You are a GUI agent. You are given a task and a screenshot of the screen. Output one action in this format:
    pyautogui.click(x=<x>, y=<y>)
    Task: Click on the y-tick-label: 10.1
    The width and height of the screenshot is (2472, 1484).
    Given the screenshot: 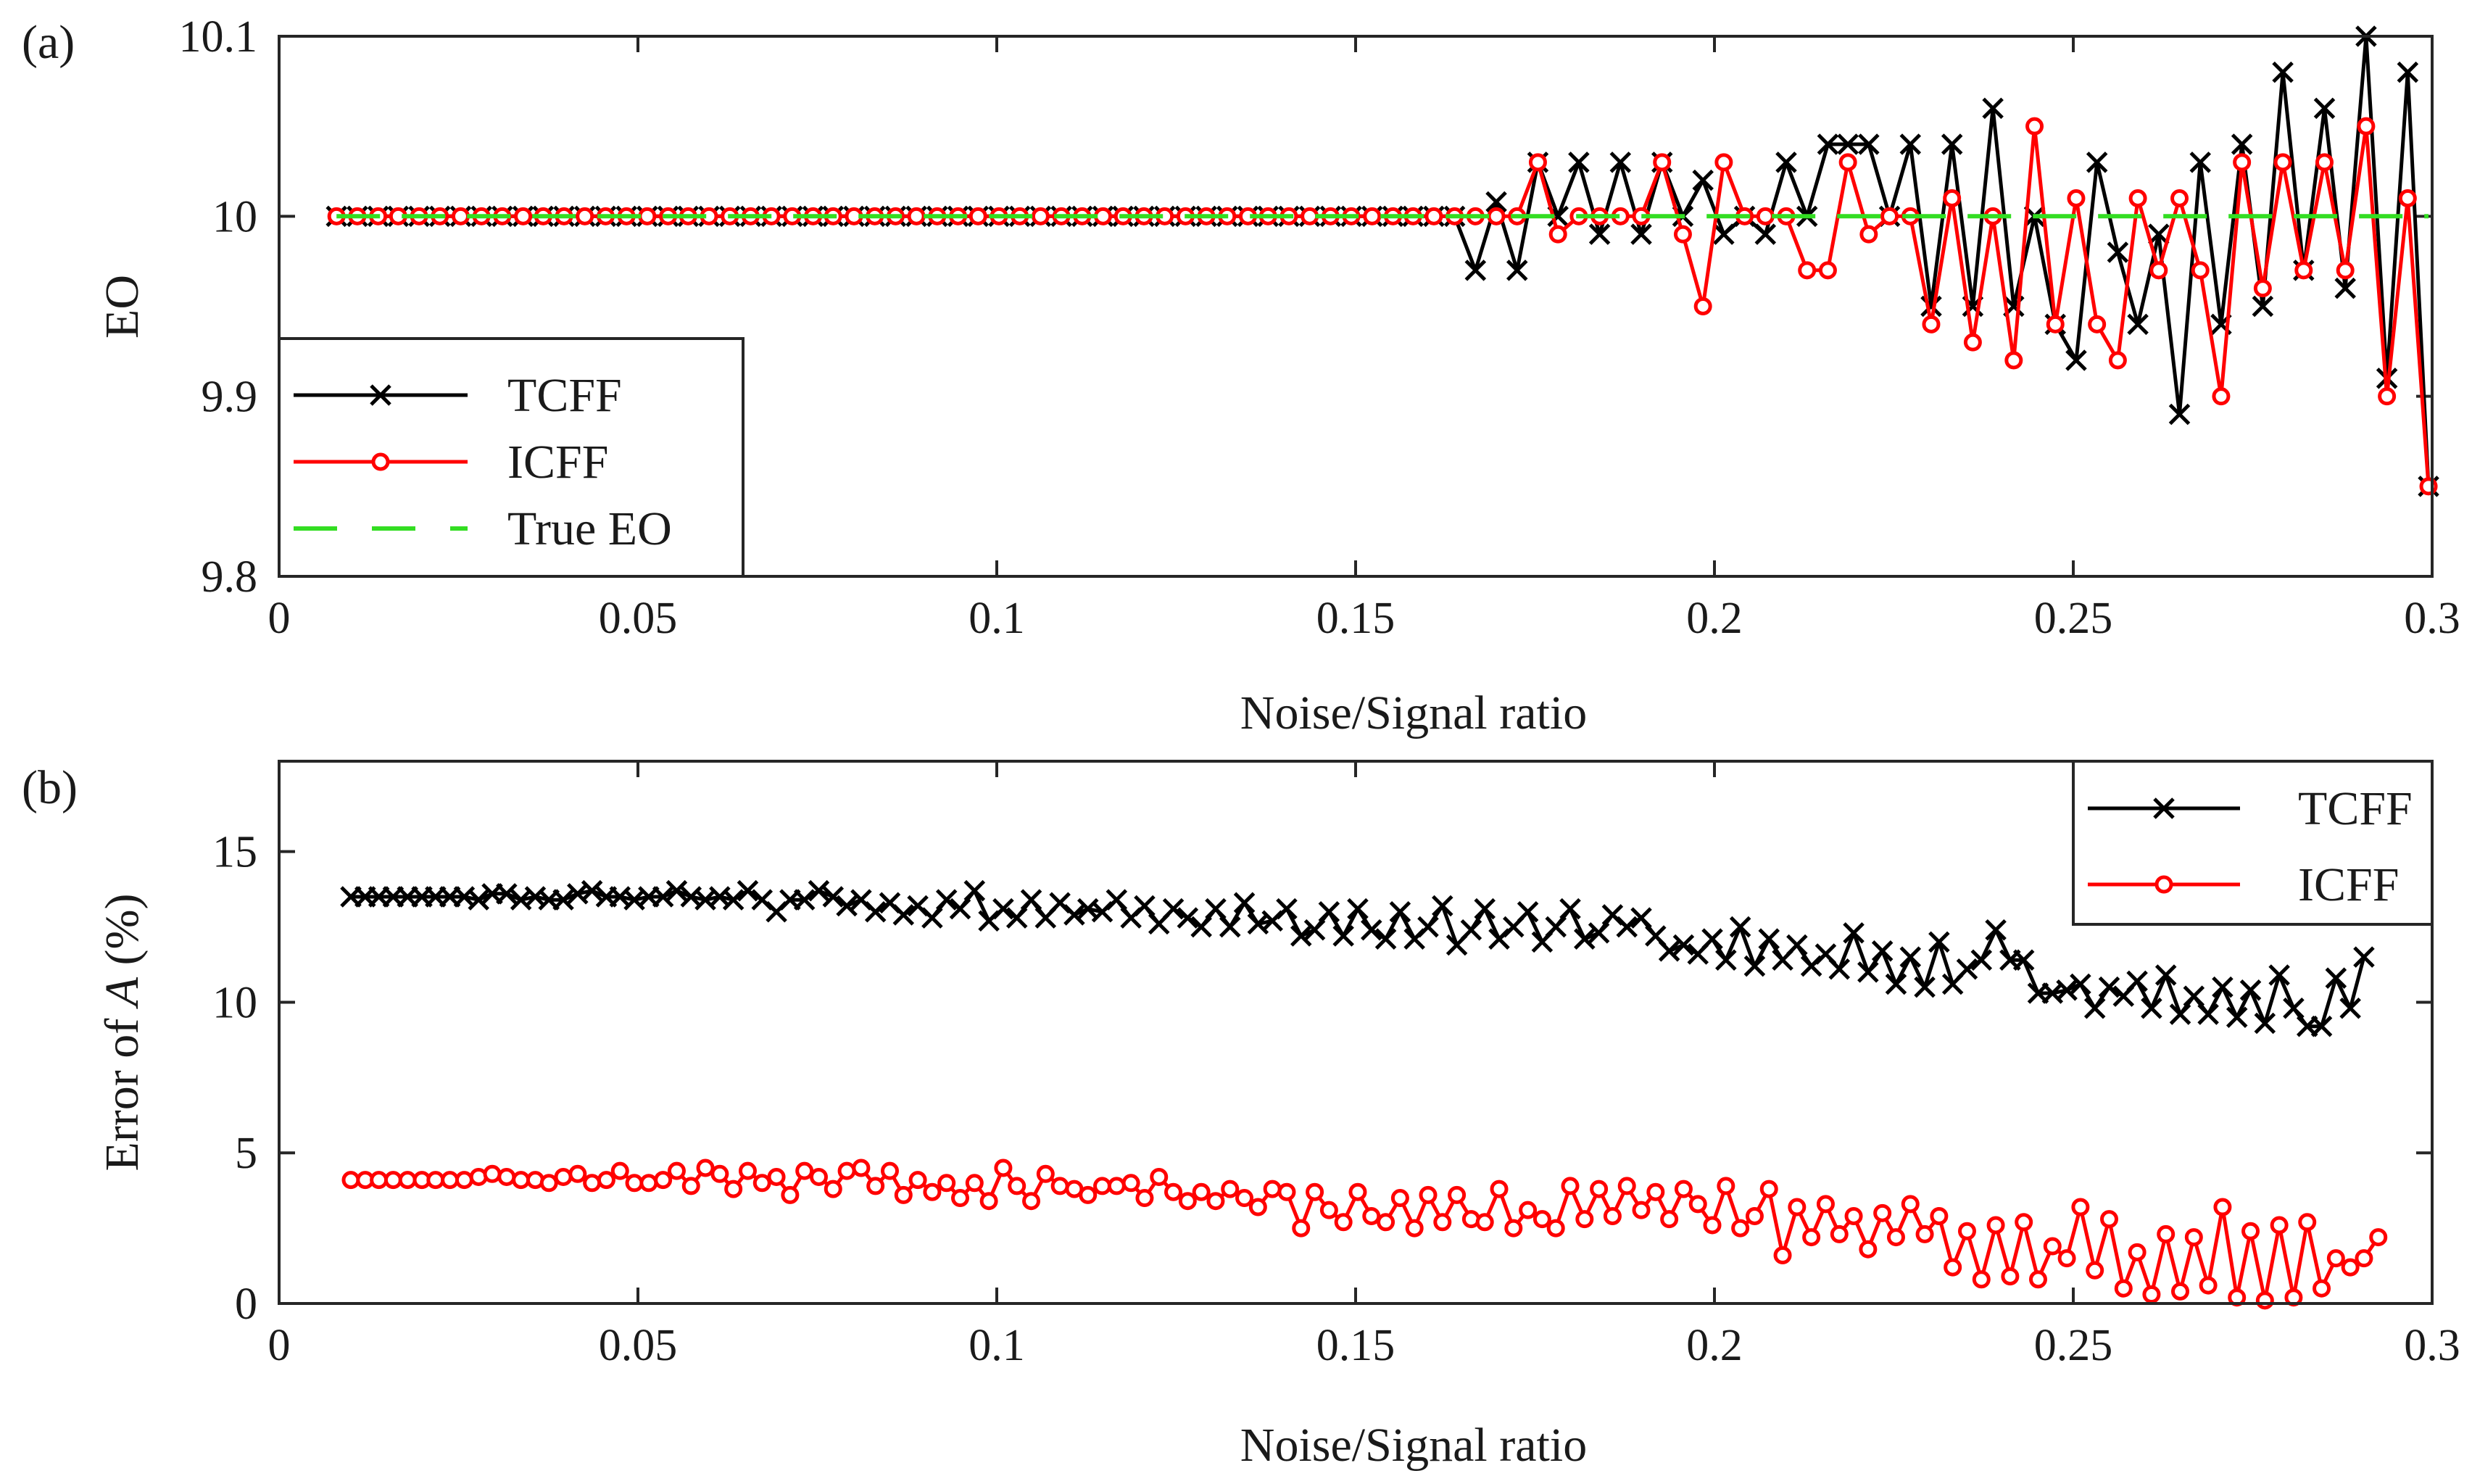 What is the action you would take?
    pyautogui.click(x=219, y=37)
    